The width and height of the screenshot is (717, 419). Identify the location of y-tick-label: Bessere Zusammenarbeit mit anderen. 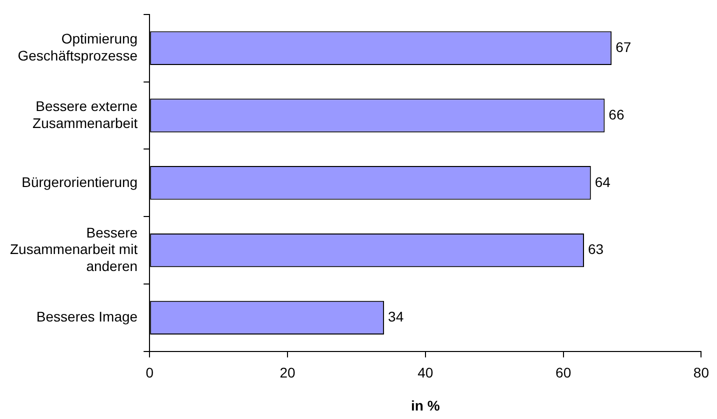
(74, 249).